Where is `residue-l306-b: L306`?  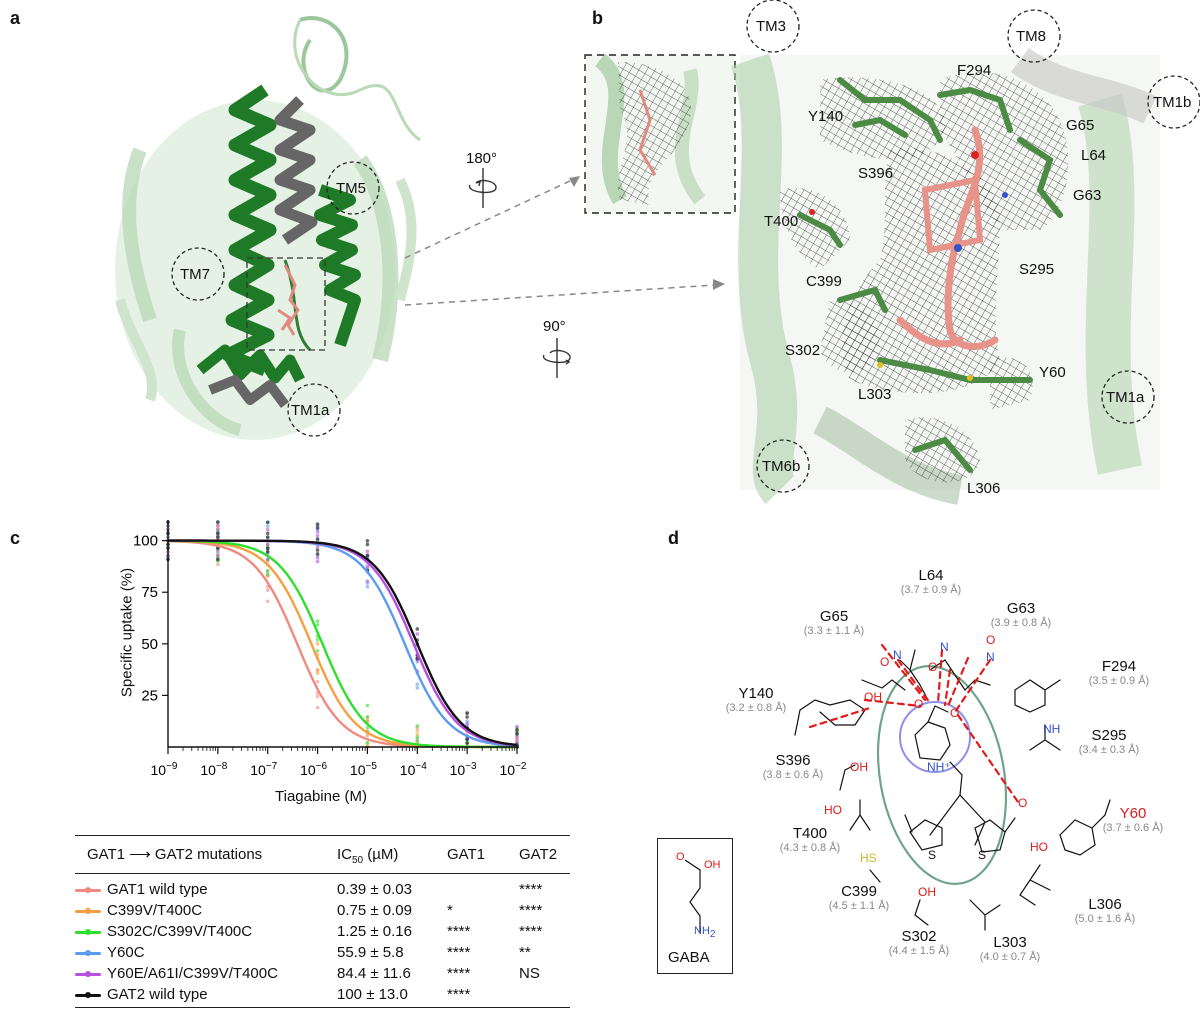
residue-l306-b: L306 is located at coordinates (984, 488).